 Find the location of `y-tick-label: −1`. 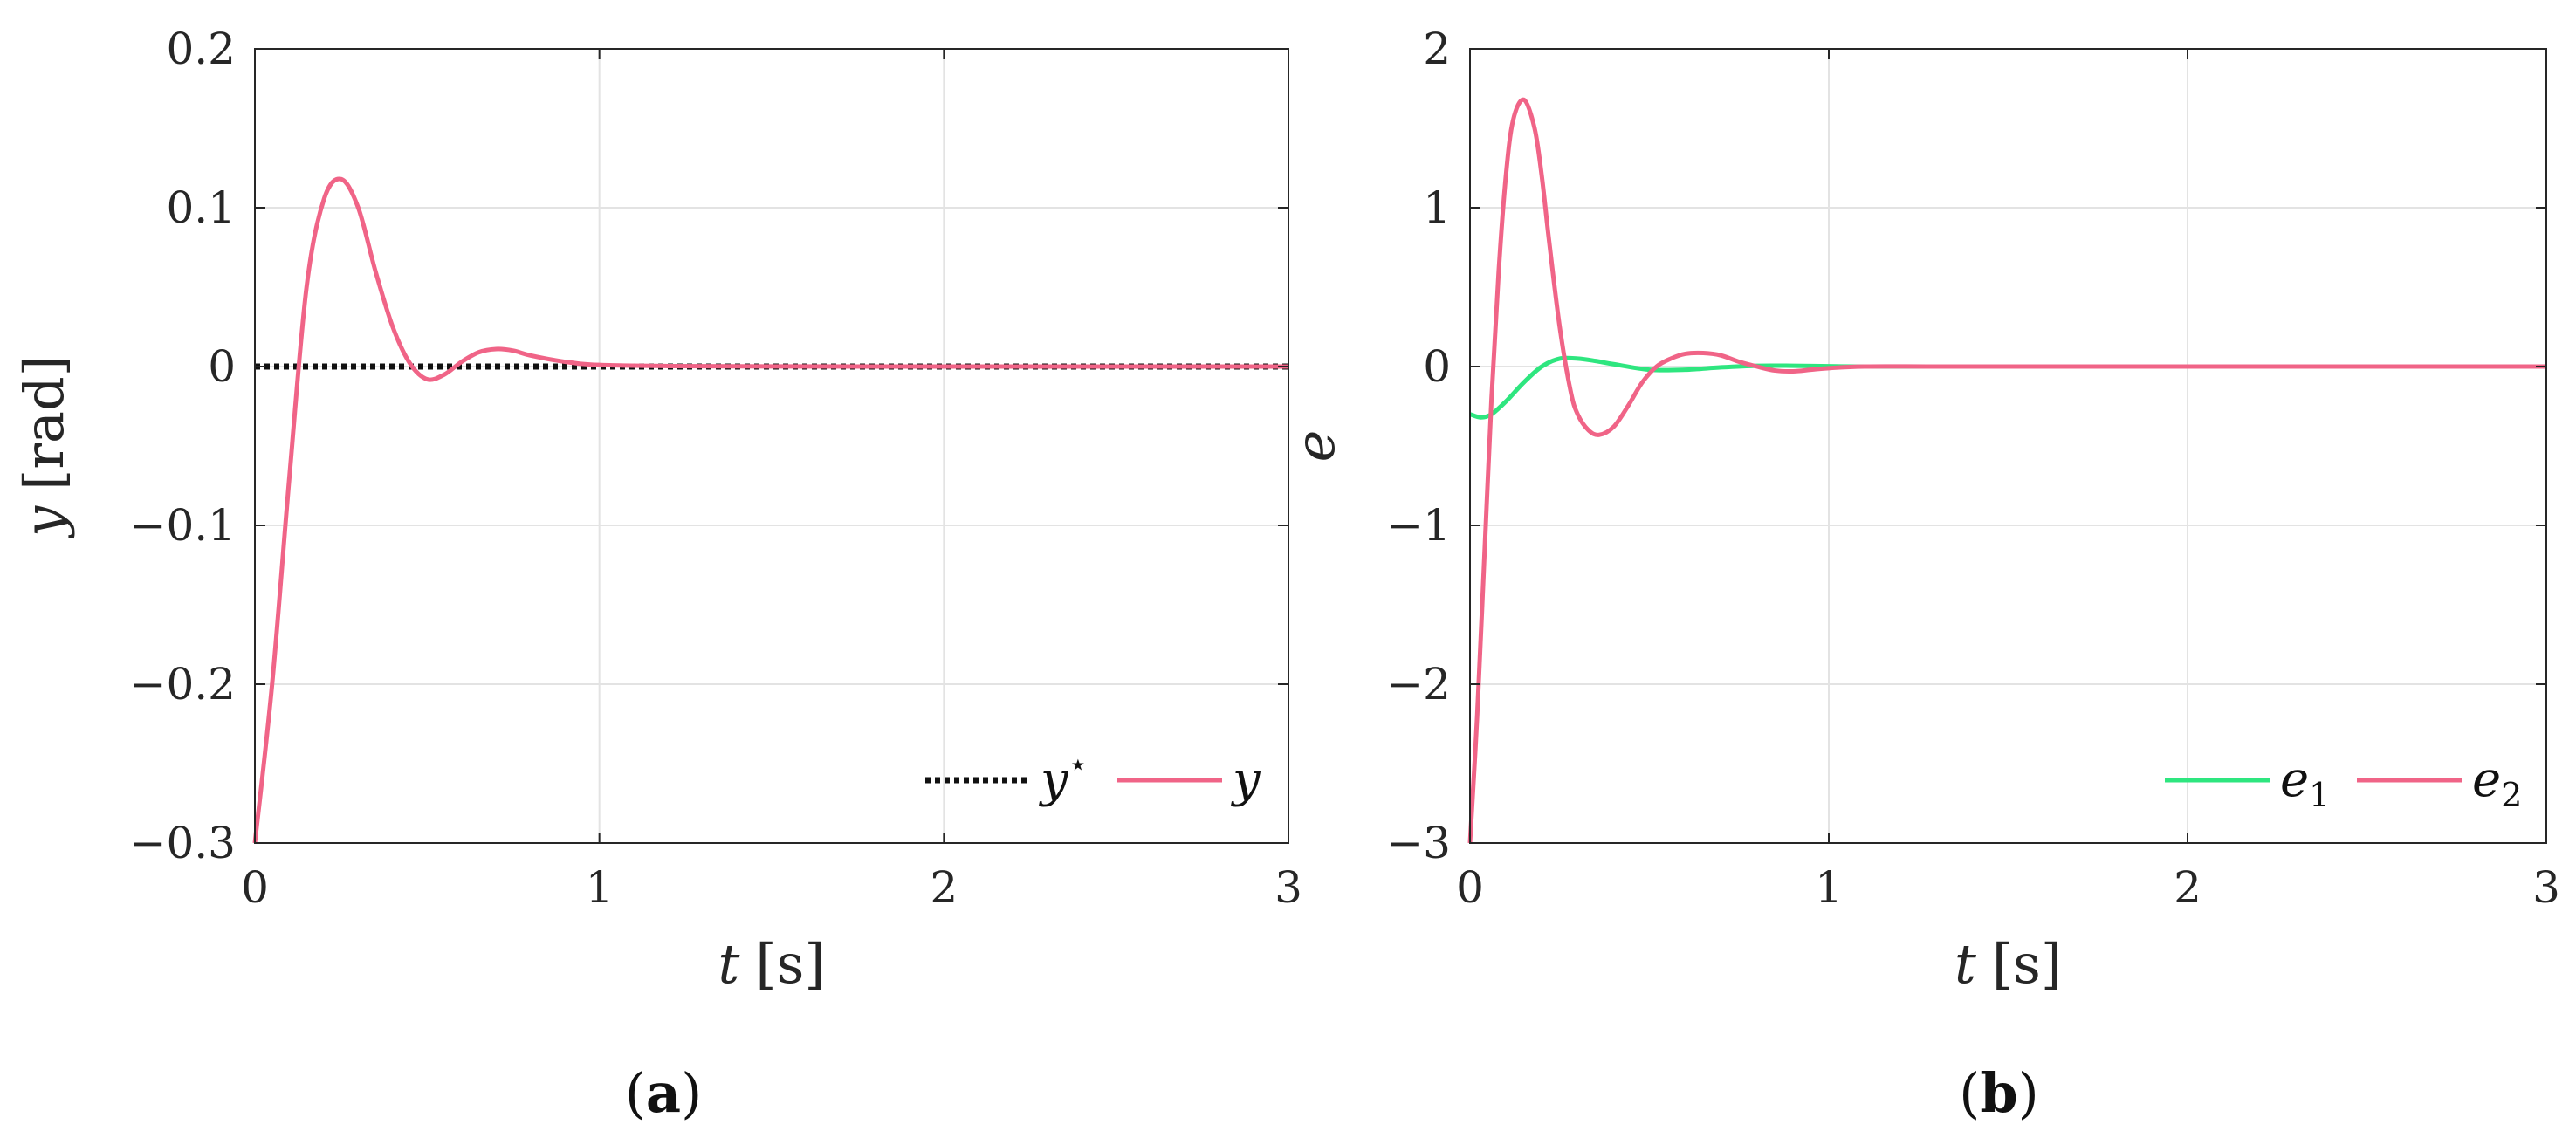

y-tick-label: −1 is located at coordinates (1419, 525).